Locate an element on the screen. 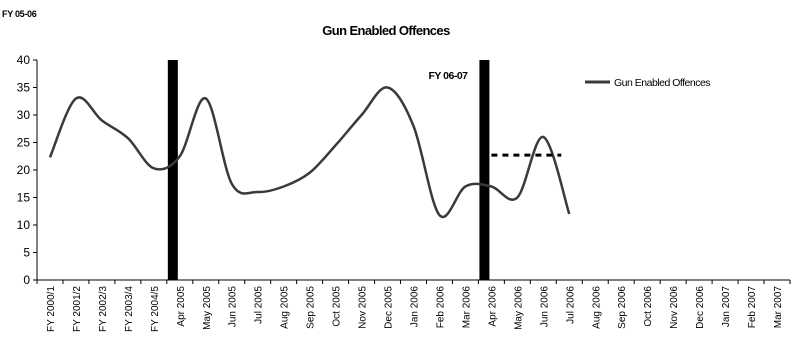 This screenshot has width=792, height=348. y-tick-label: 25 is located at coordinates (24, 143).